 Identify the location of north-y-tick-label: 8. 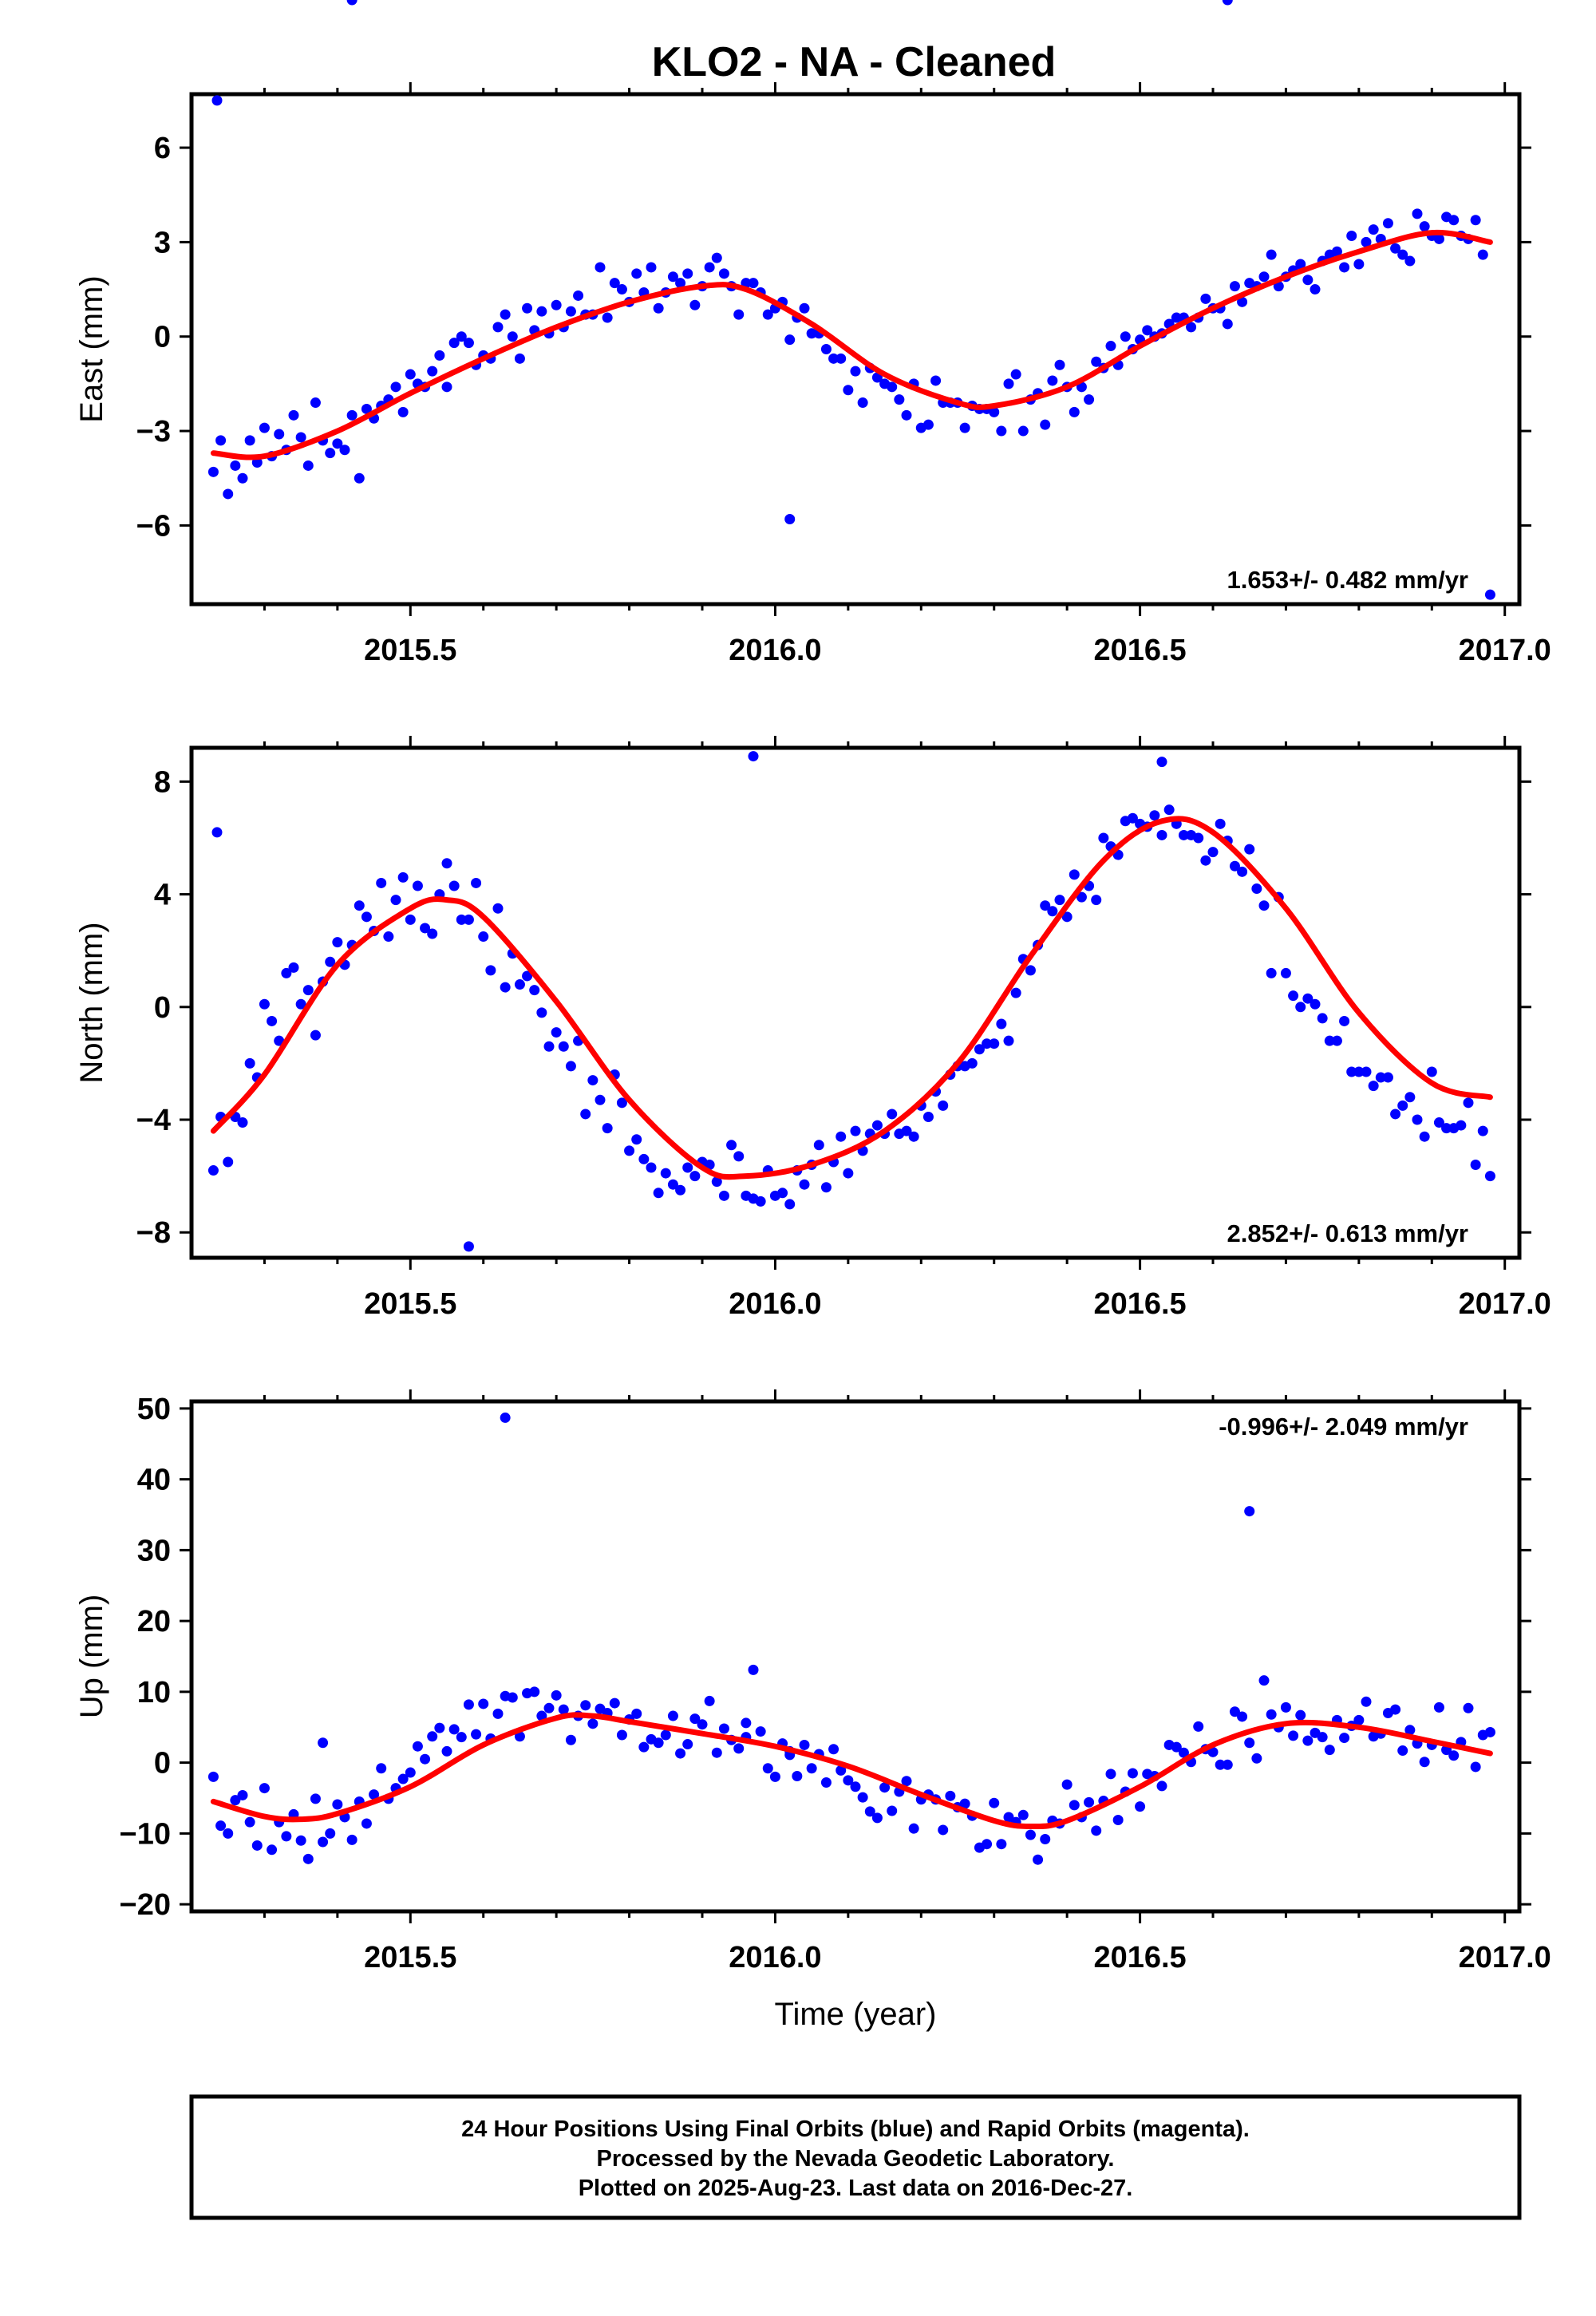
(162, 782).